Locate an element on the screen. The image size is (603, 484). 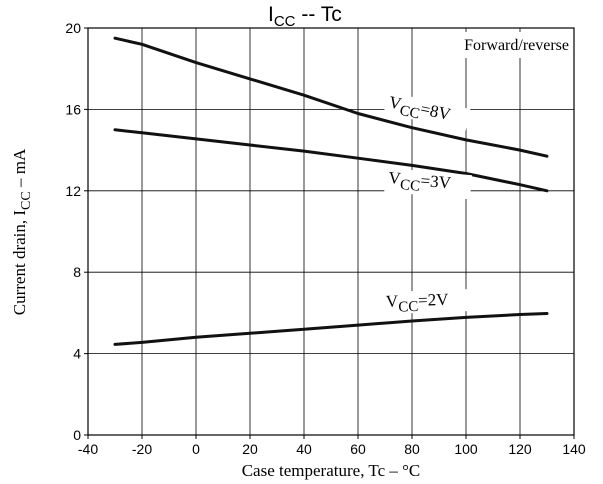
series-line-vcc-2v is located at coordinates (331, 329).